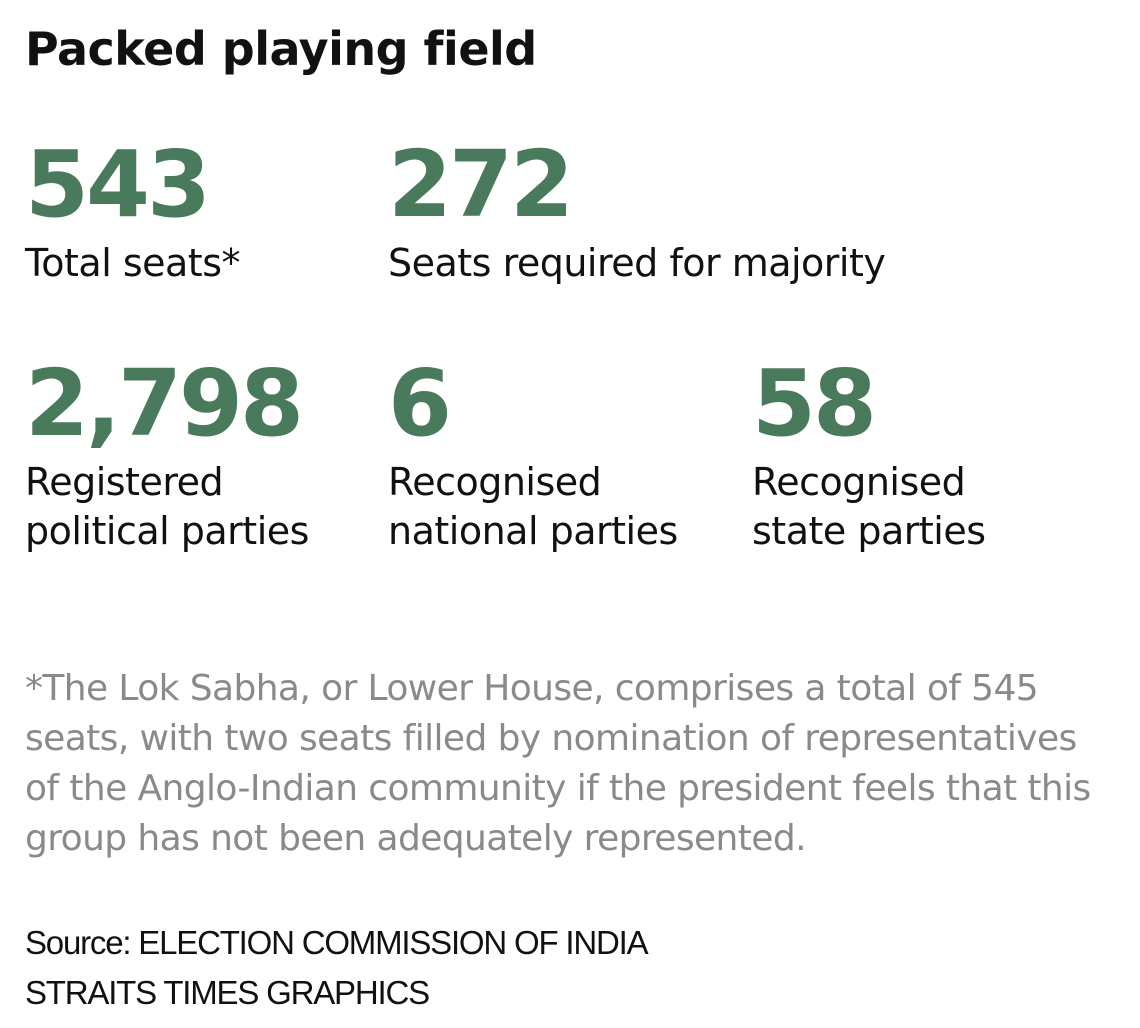  I want to click on stat-label-line: Seats required for majority, so click(637, 263).